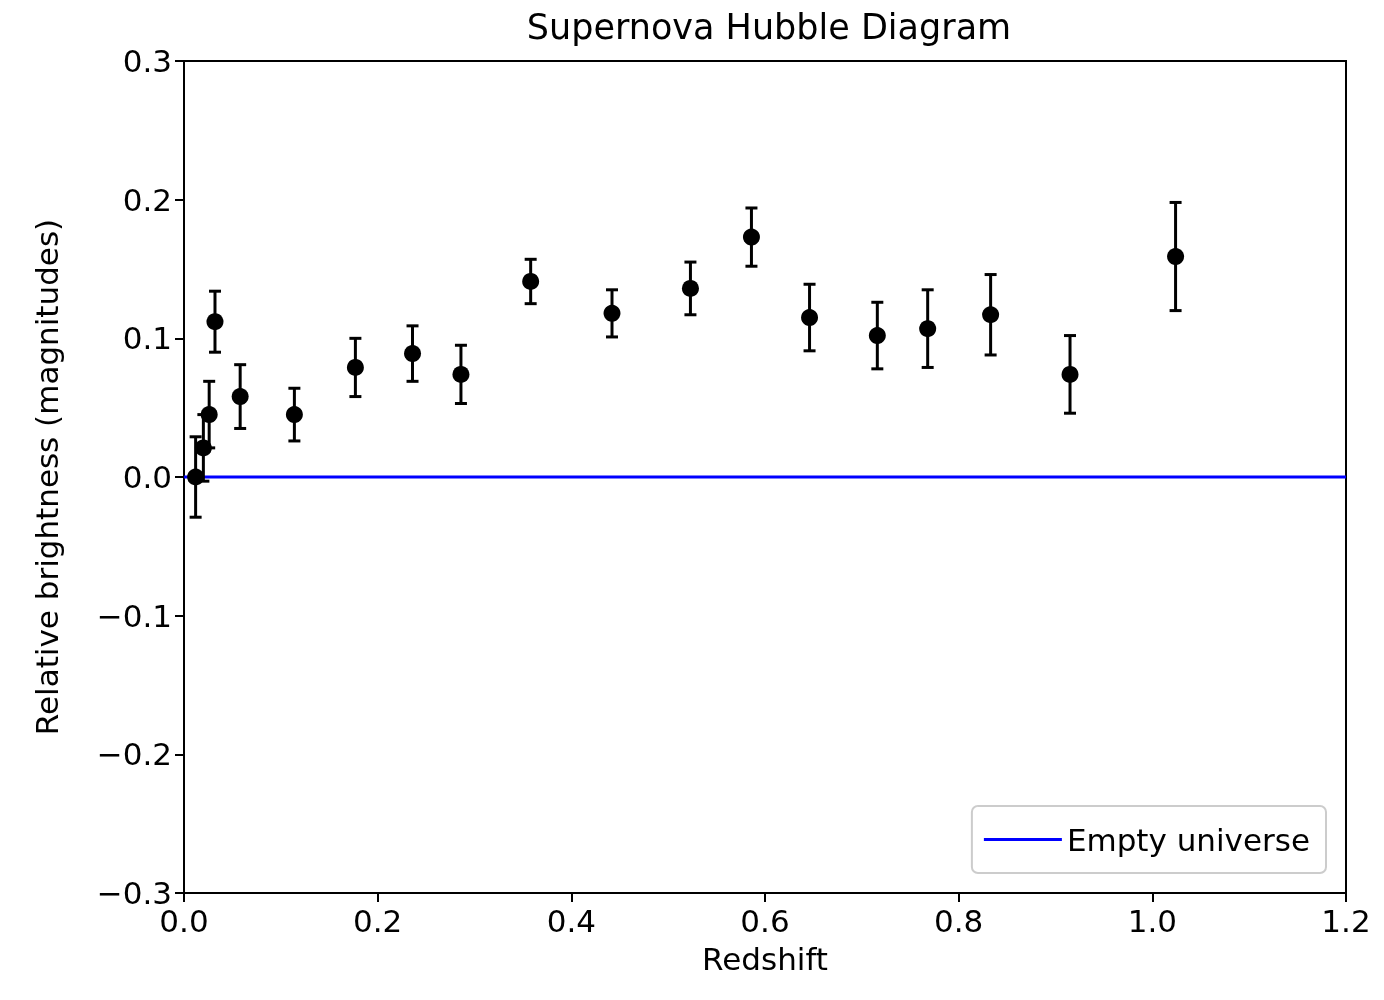 The height and width of the screenshot is (1000, 1384). What do you see at coordinates (134, 754) in the screenshot?
I see `y-tick-label: −0.2` at bounding box center [134, 754].